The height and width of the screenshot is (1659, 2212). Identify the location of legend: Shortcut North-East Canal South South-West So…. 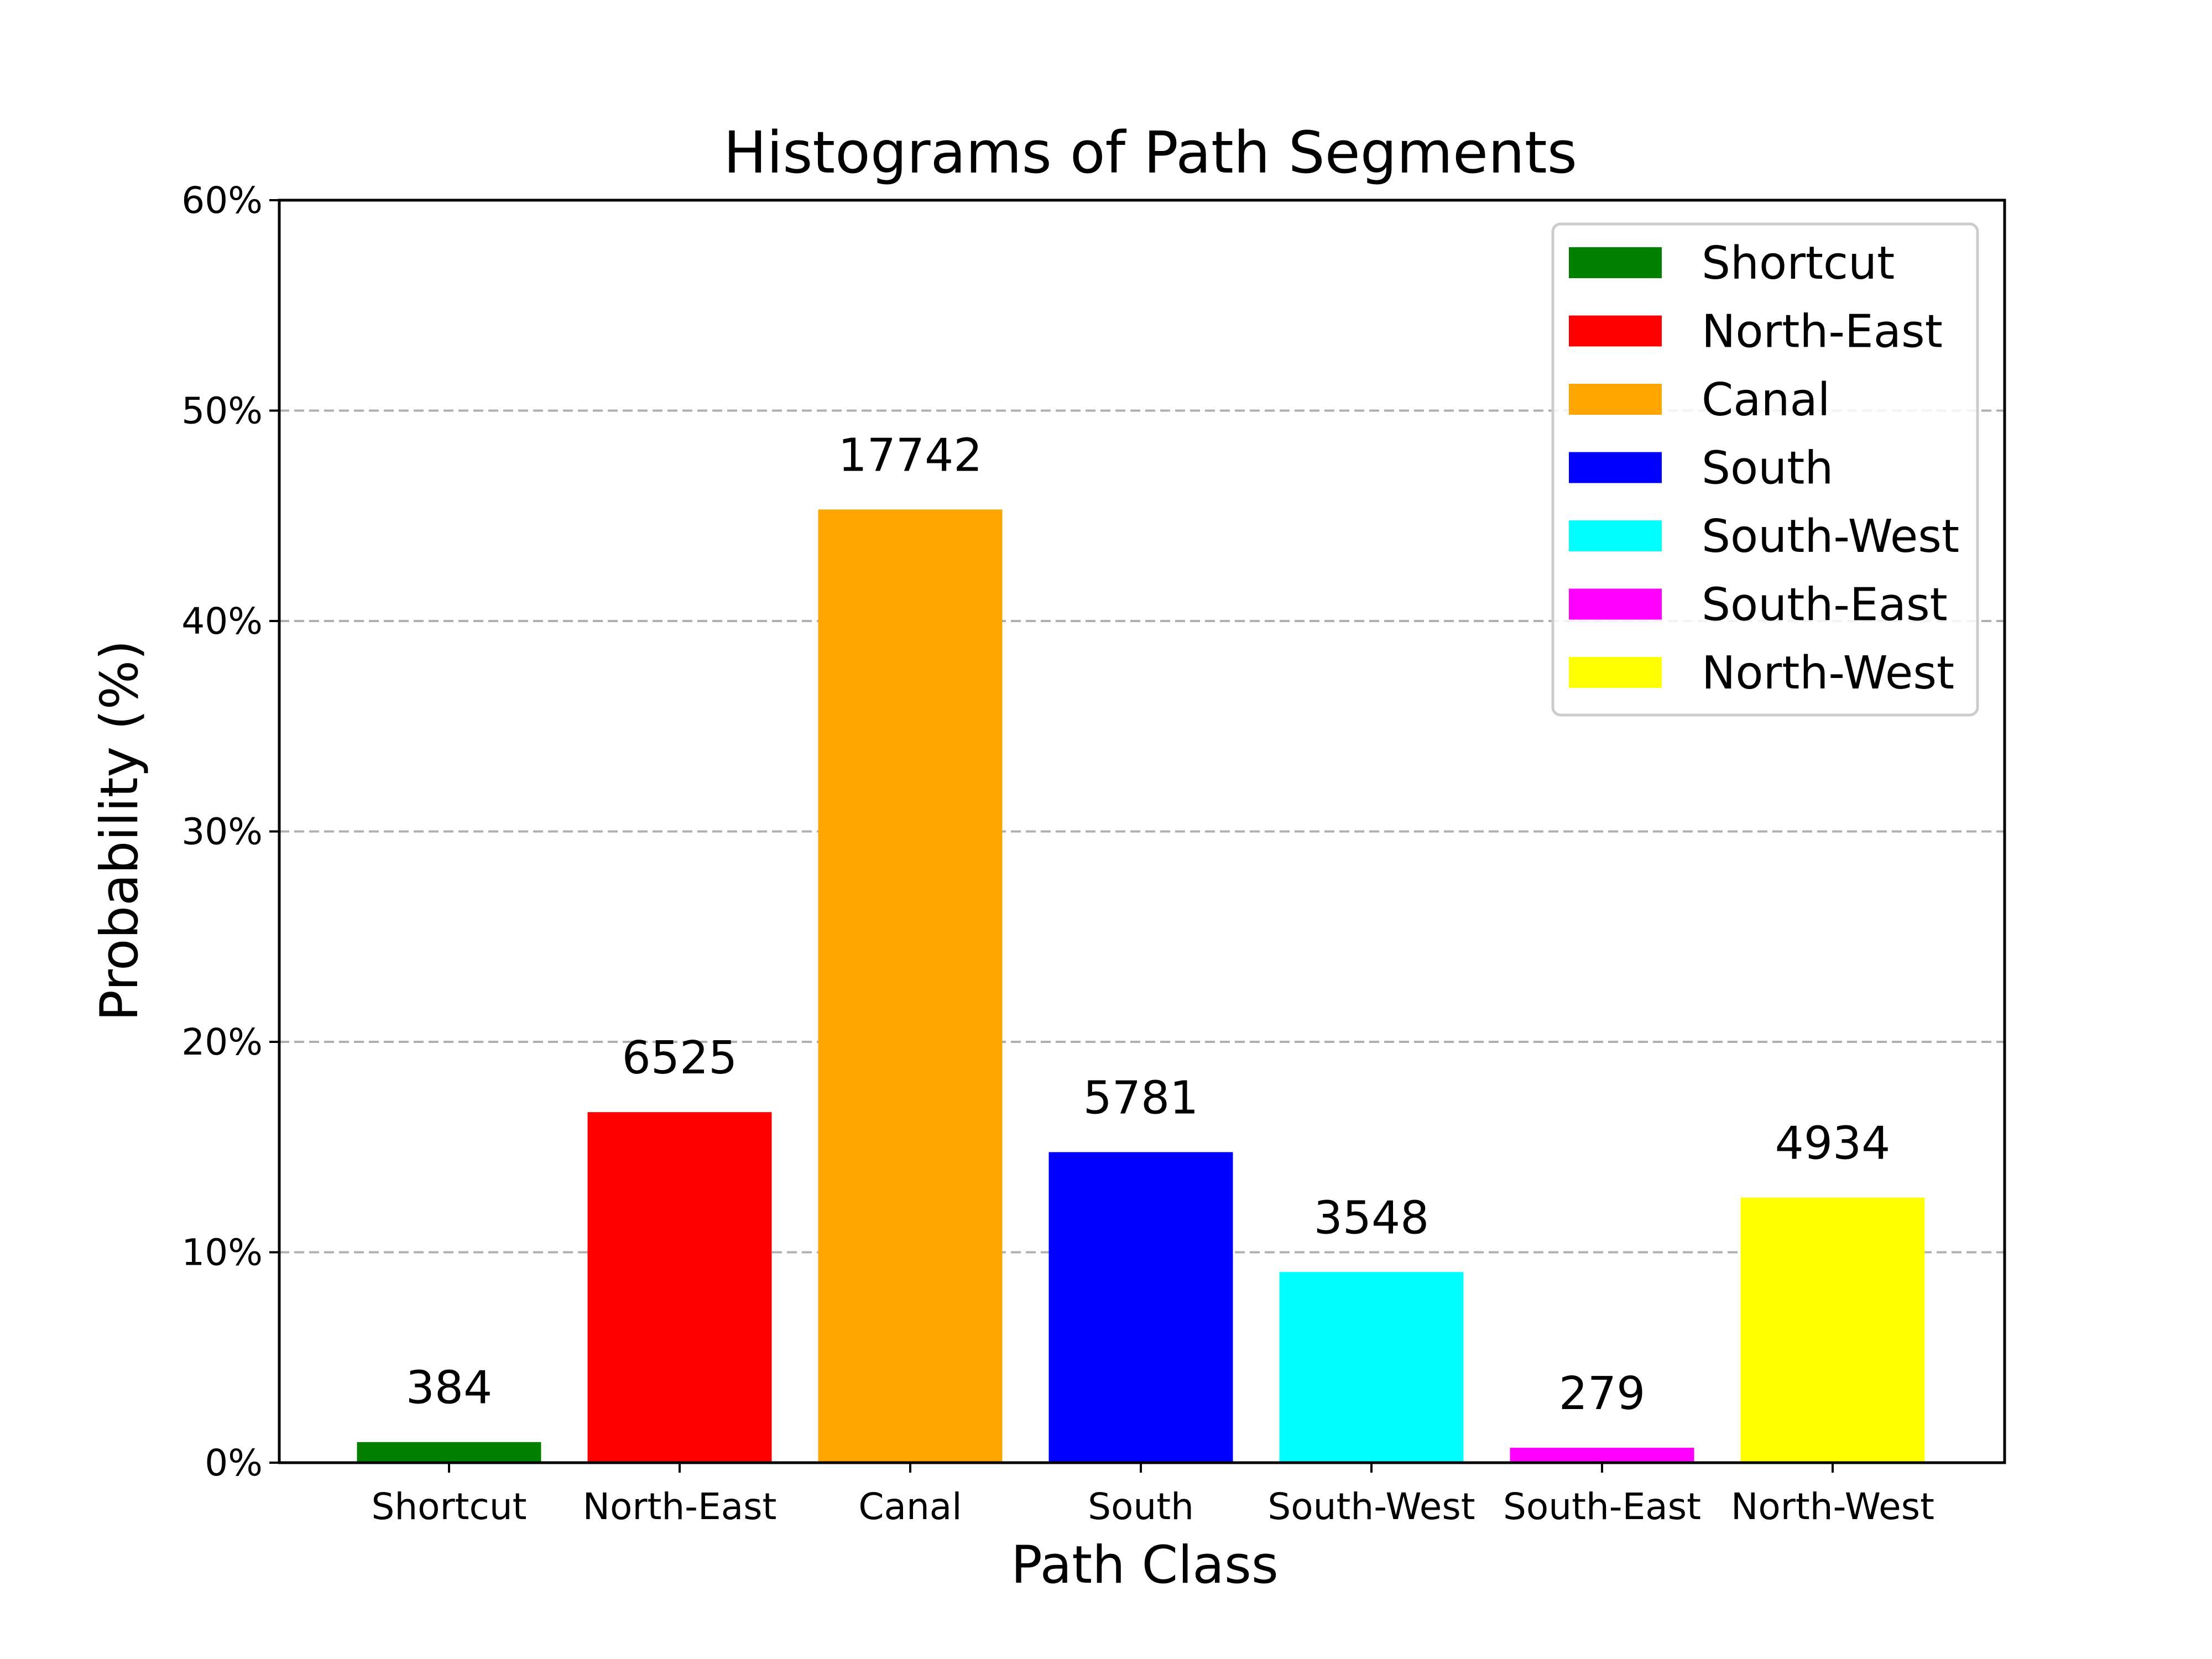
(1765, 470).